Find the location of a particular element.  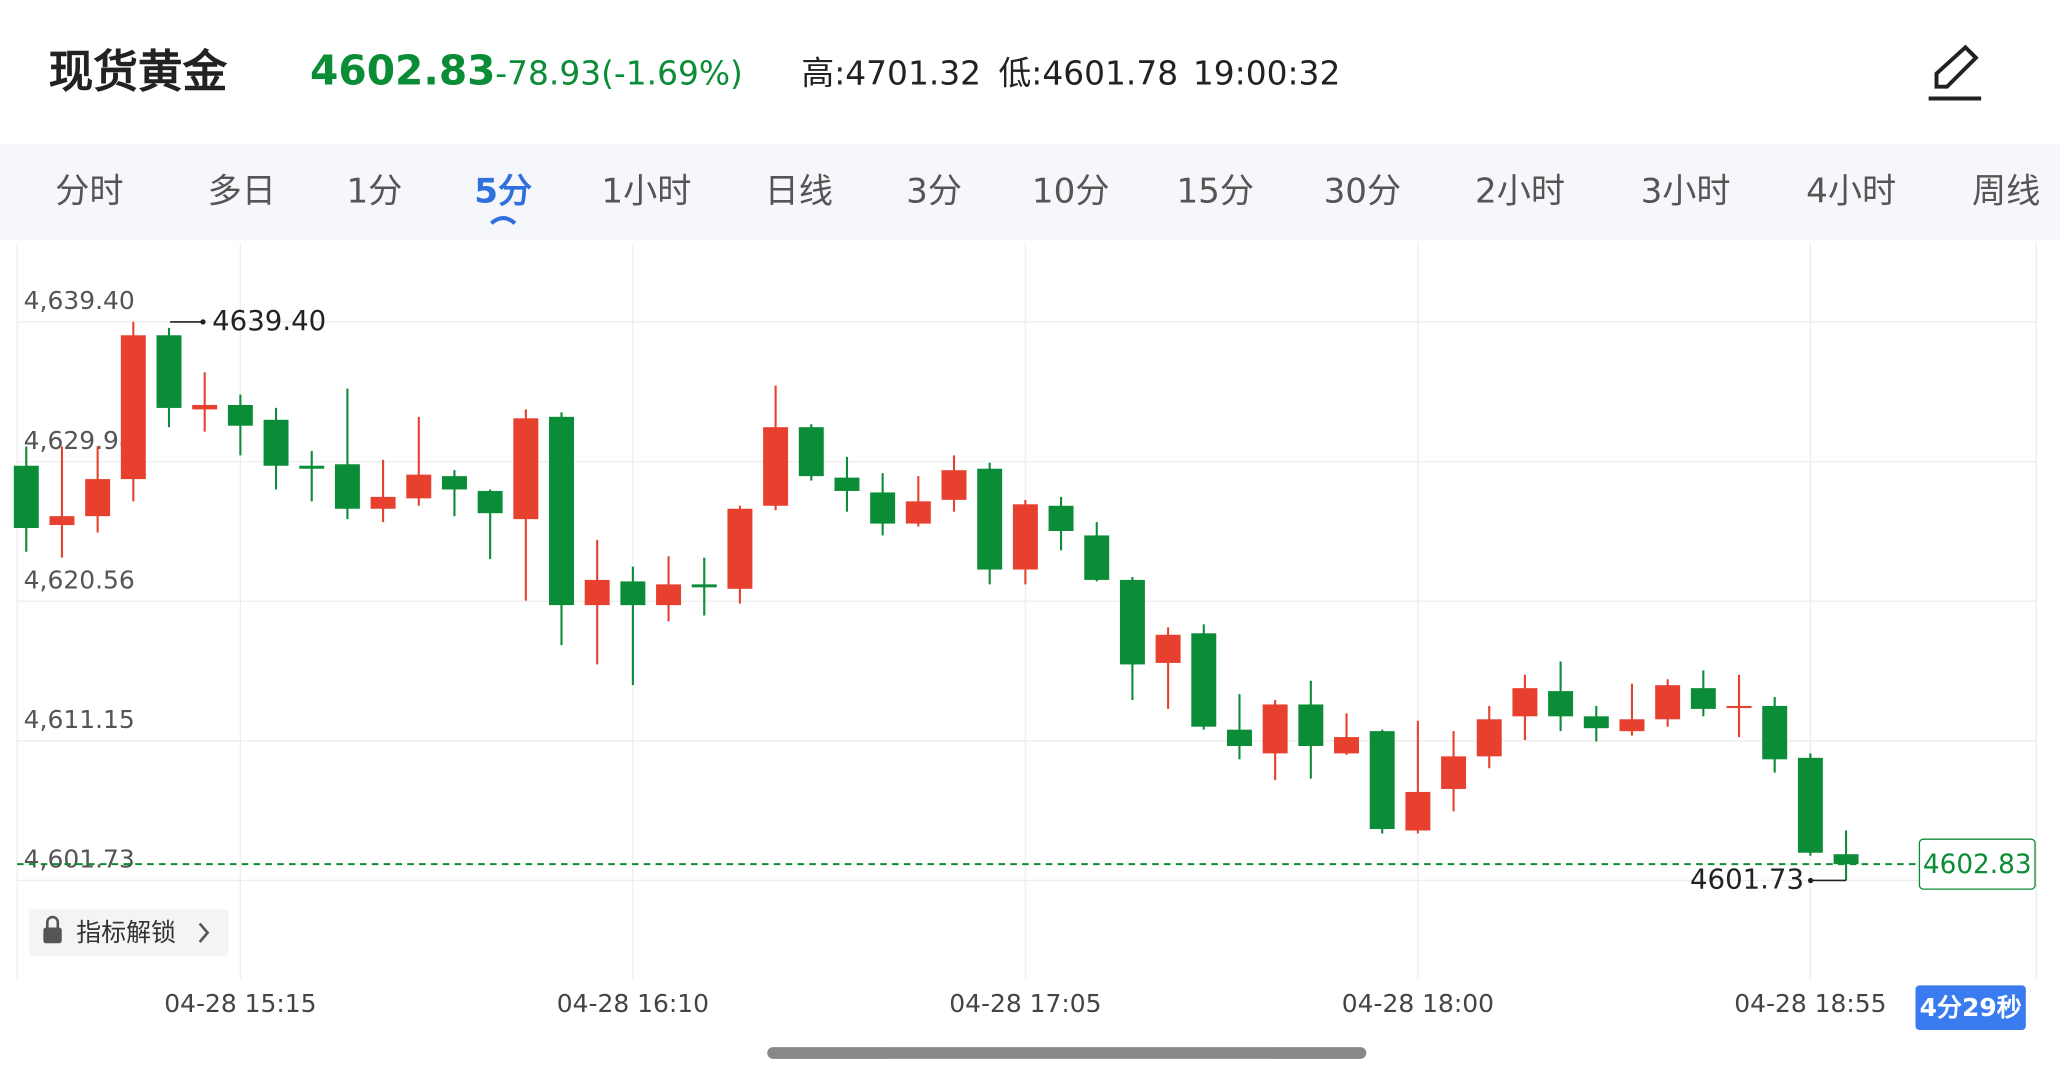

chevron is located at coordinates (204, 932).